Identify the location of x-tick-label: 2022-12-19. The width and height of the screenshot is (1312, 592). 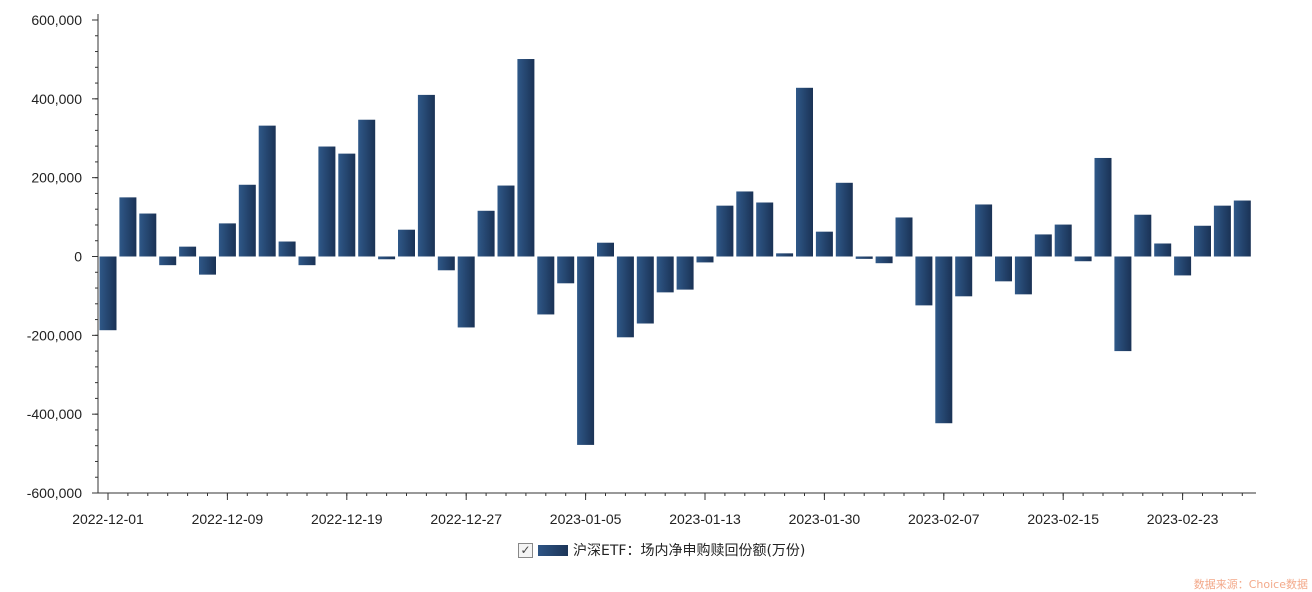
(347, 519).